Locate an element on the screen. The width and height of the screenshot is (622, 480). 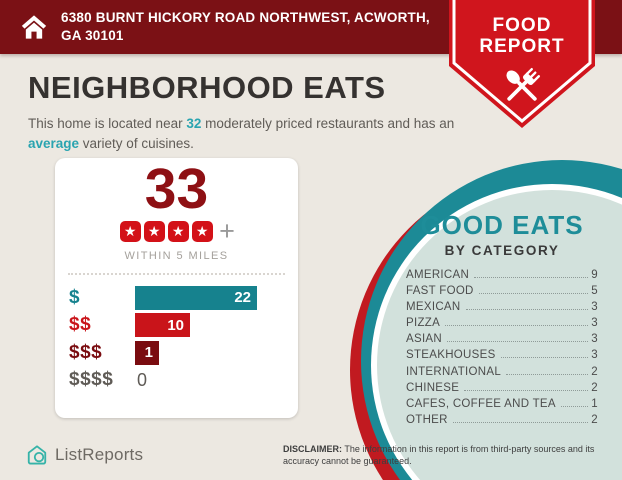
price-tier-label: $$$$ is located at coordinates (91, 380).